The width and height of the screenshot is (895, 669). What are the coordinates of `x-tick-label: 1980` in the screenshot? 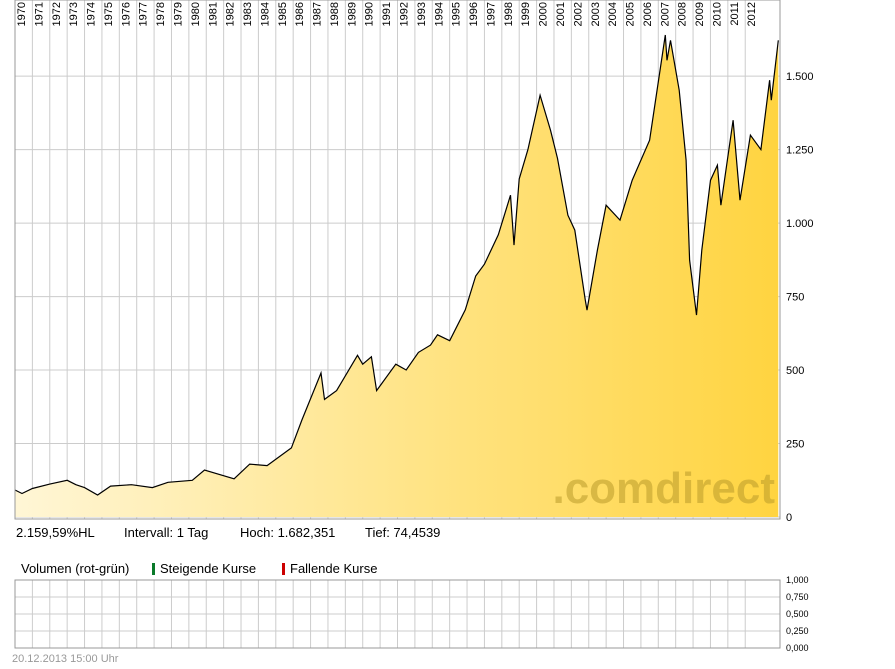 It's located at (196, 14).